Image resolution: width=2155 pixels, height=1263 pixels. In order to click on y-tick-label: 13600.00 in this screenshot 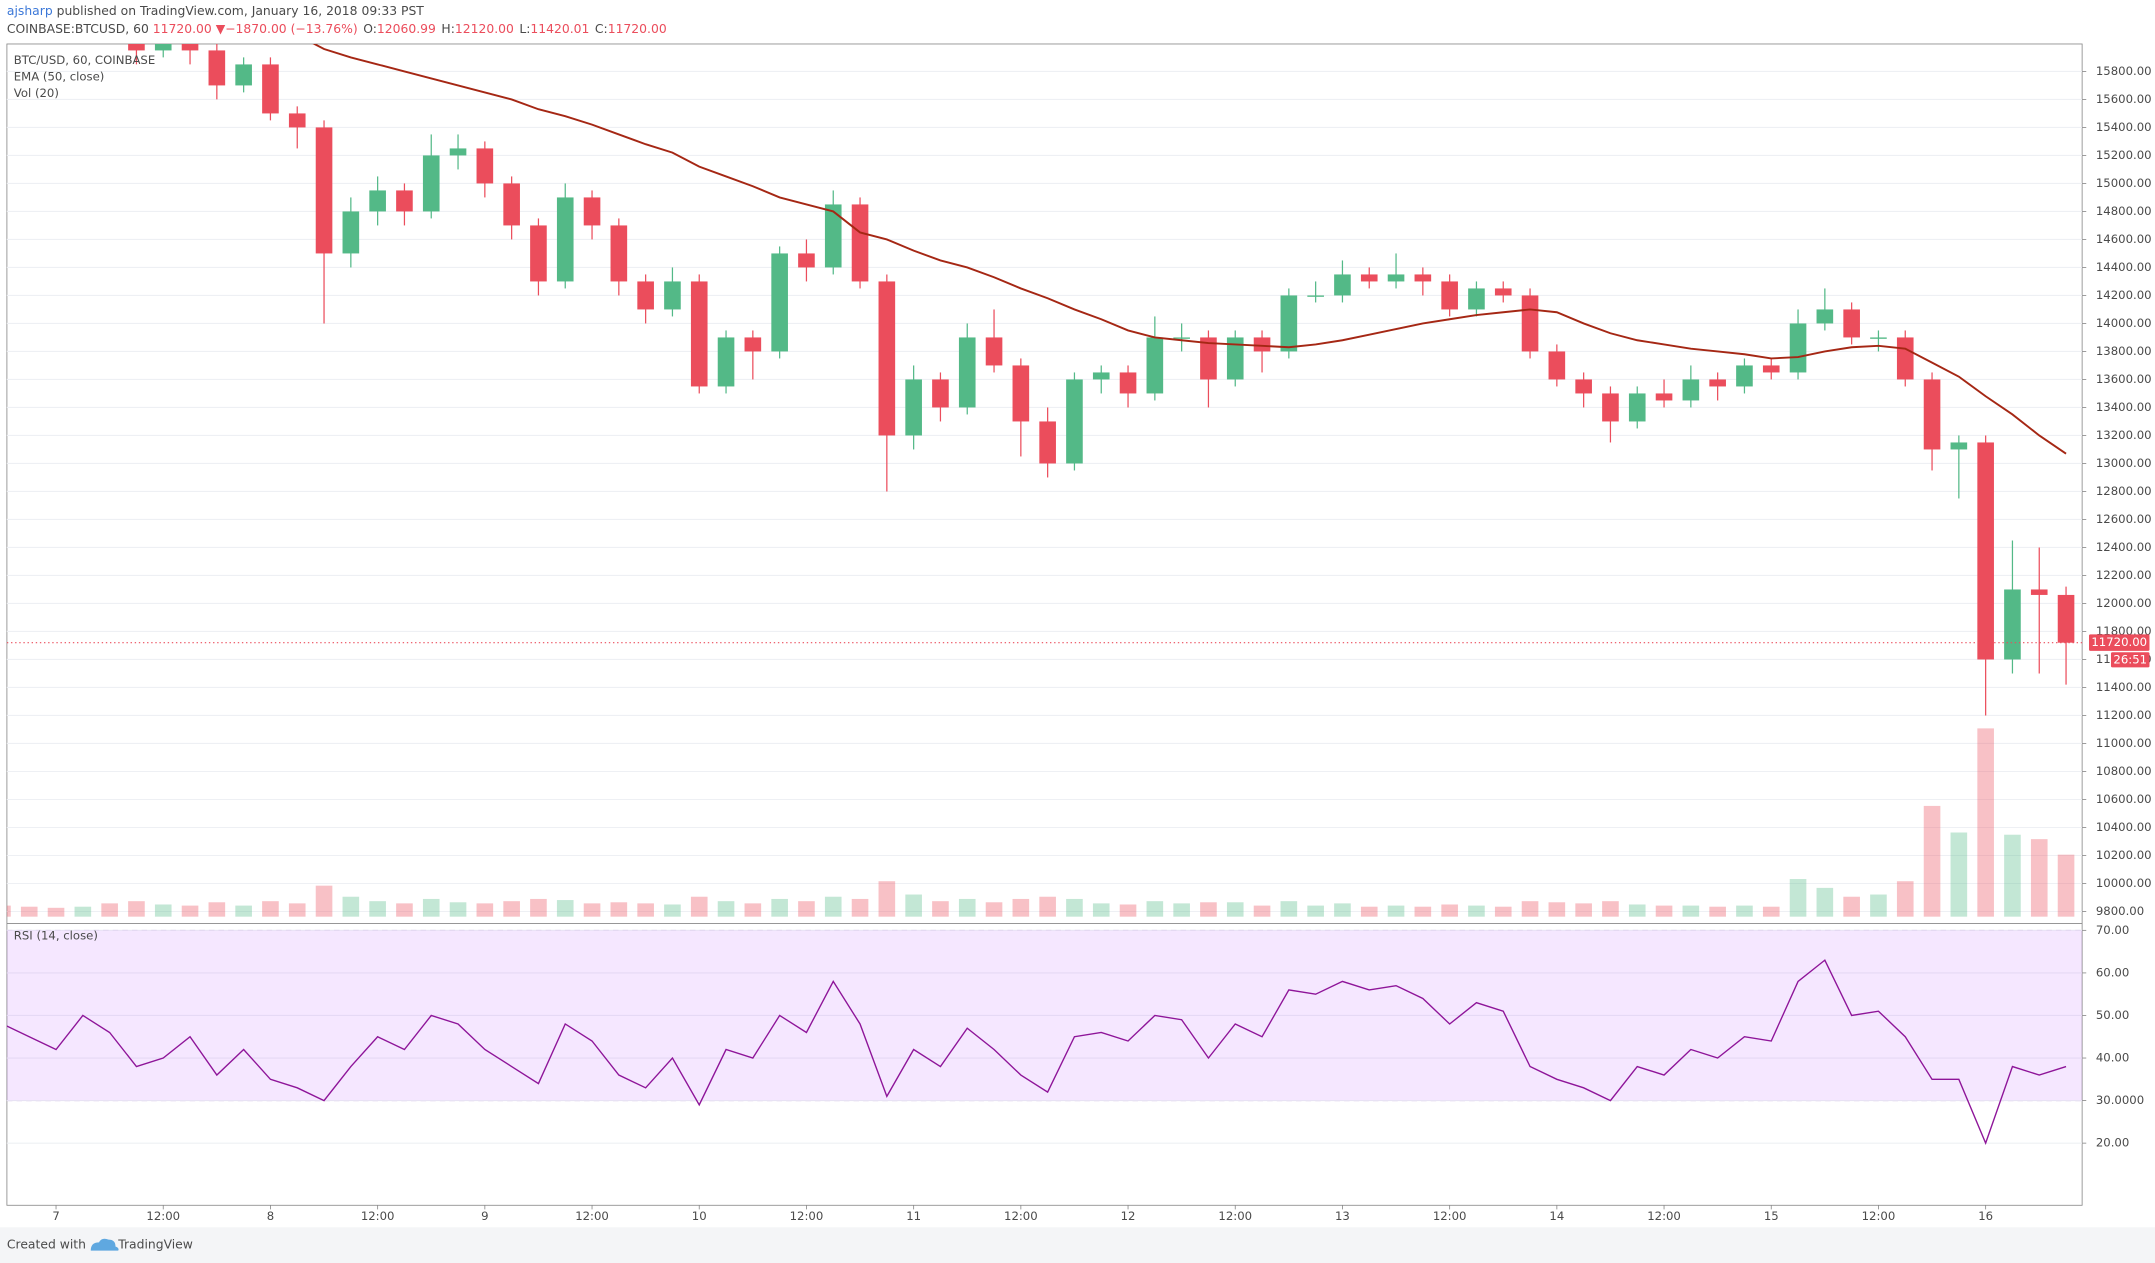, I will do `click(2124, 379)`.